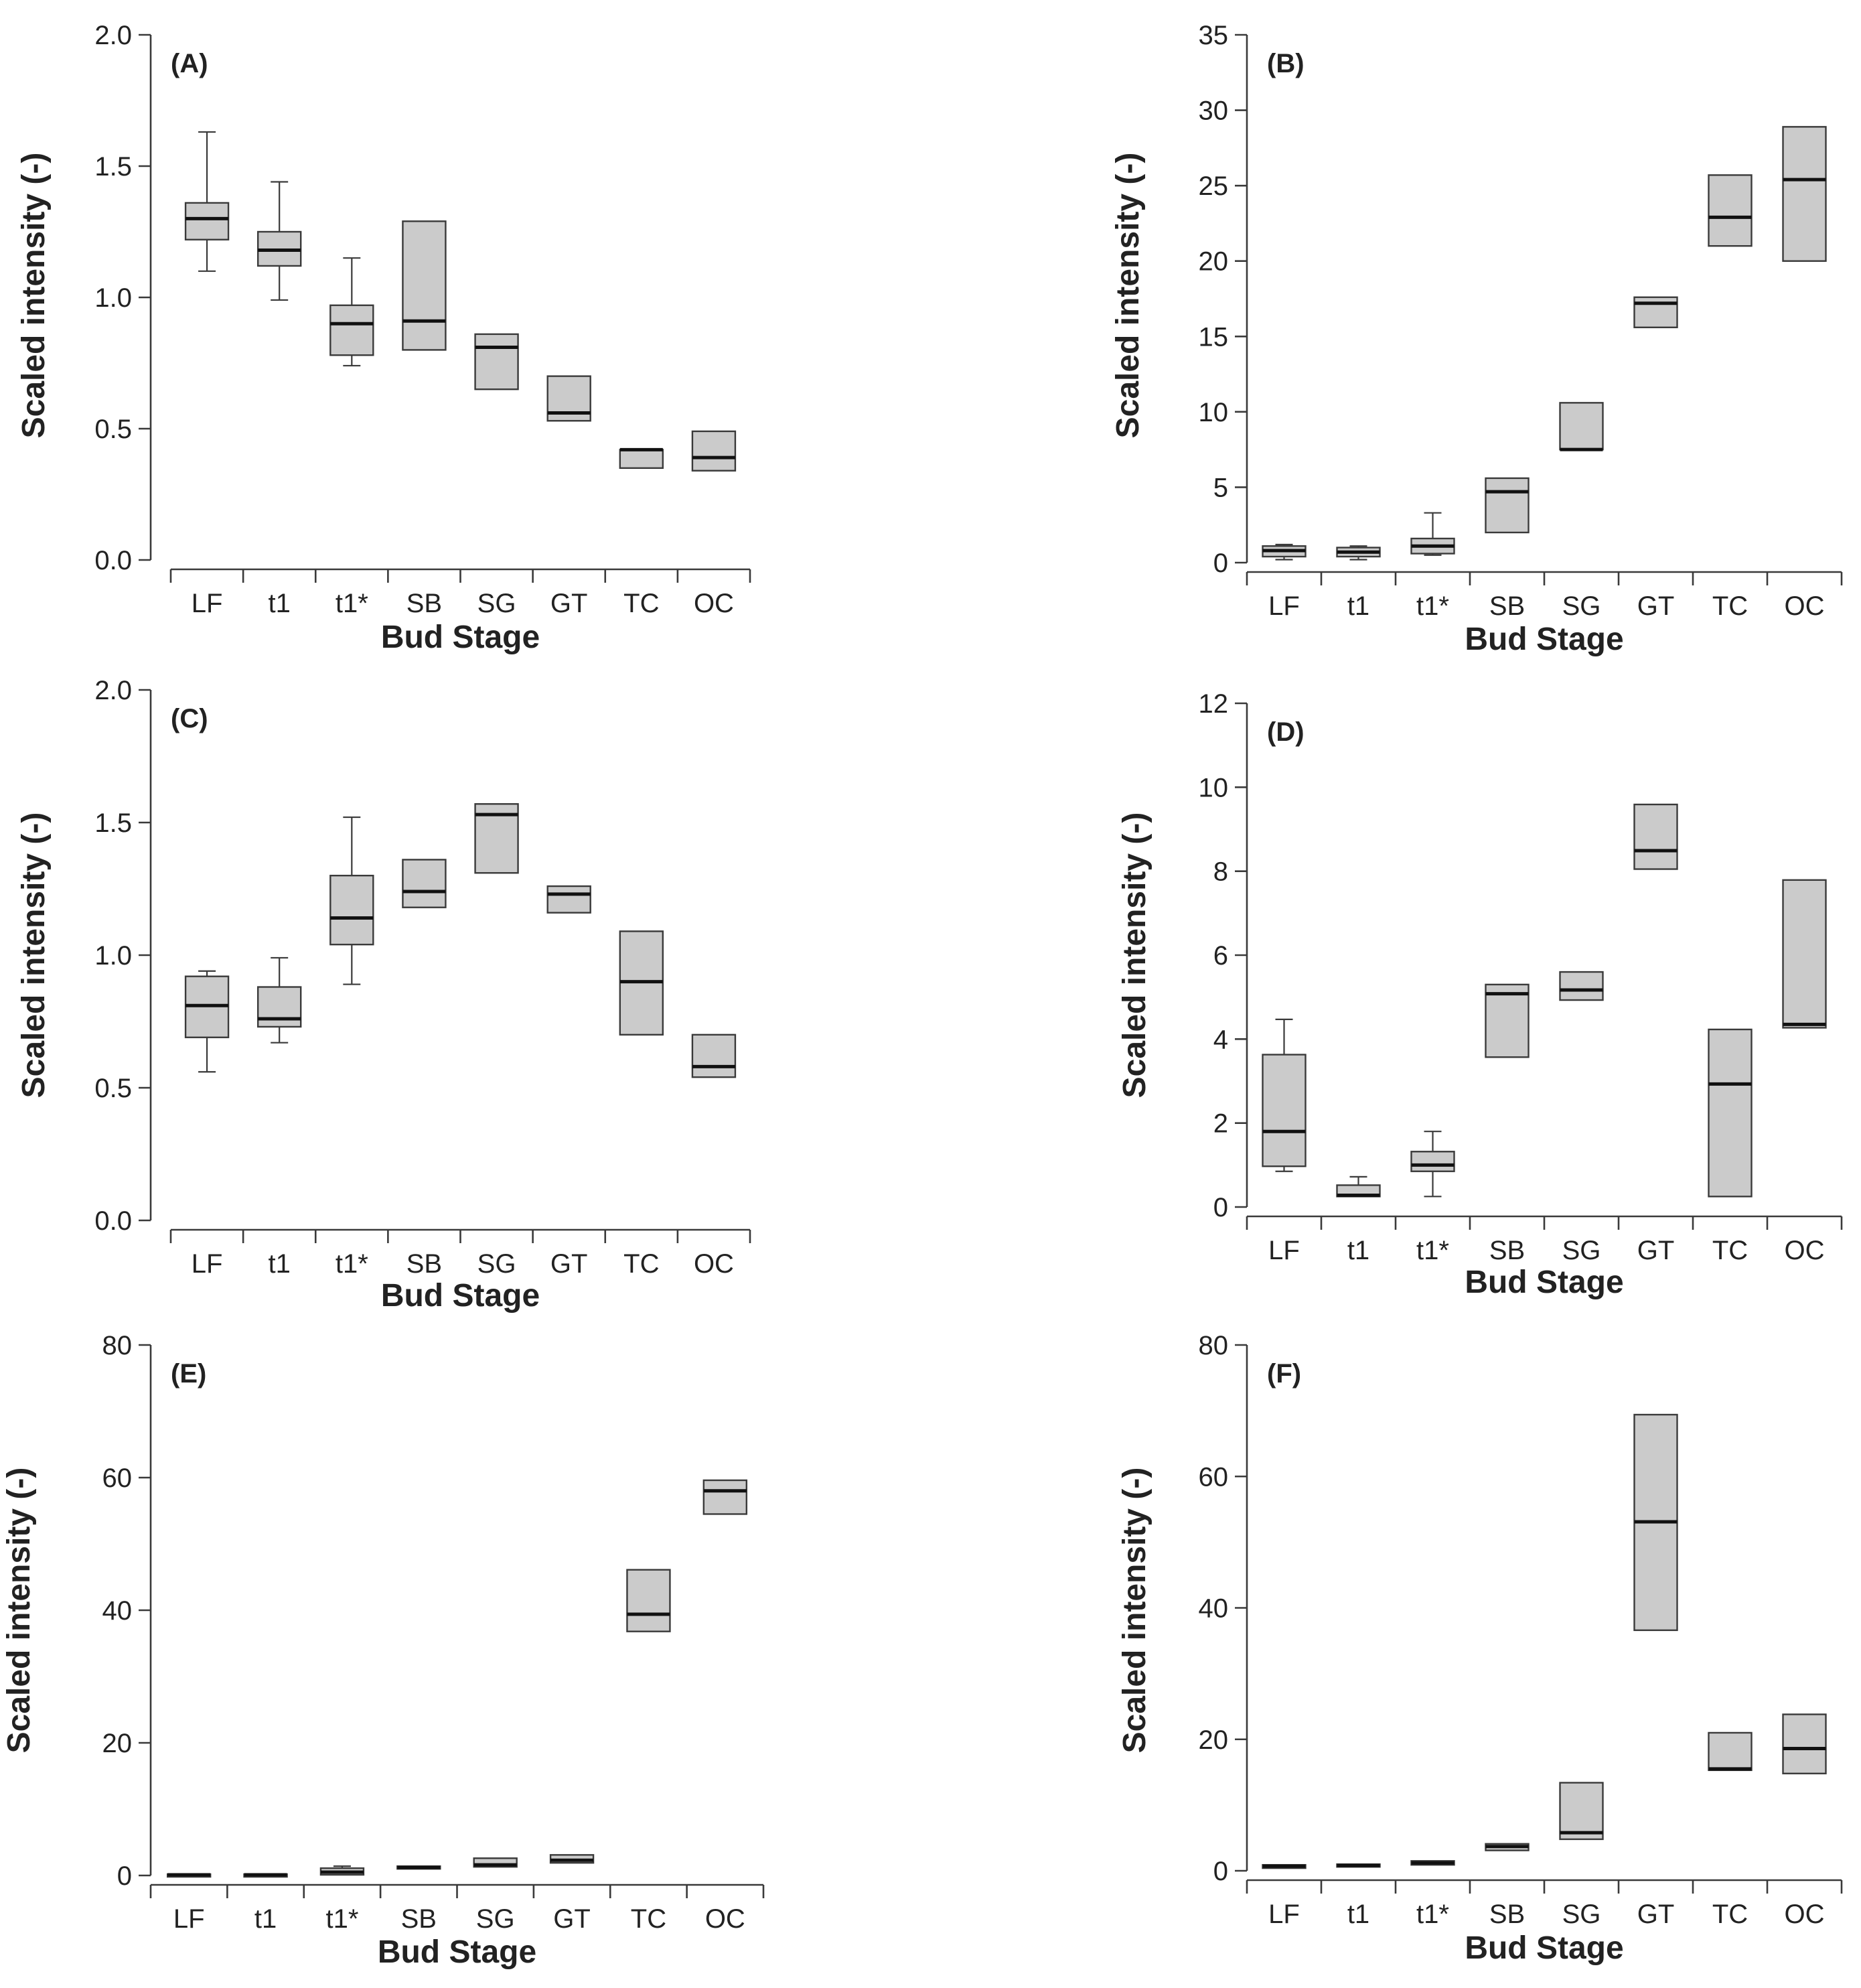 The width and height of the screenshot is (1861, 1988). Describe the element at coordinates (113, 167) in the screenshot. I see `y-tick-label: 1.5` at that location.